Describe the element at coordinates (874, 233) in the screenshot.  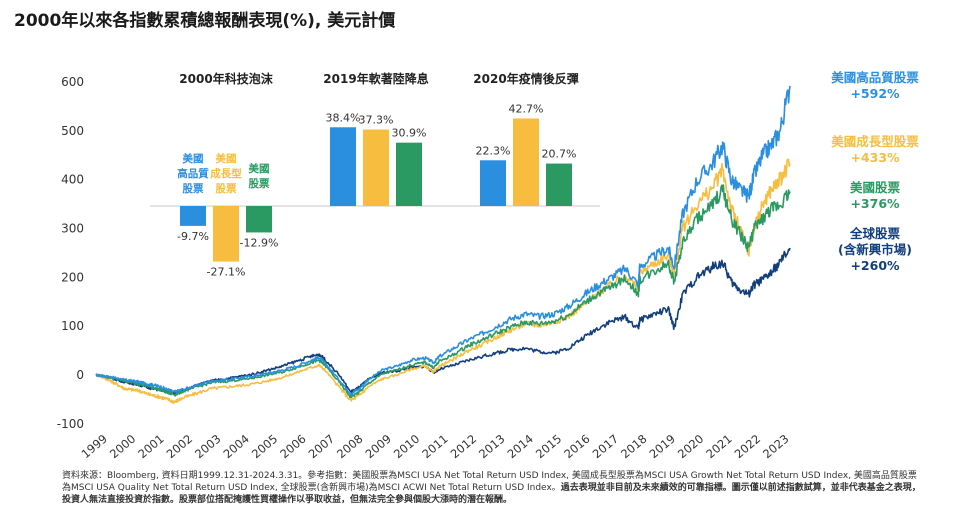
I see `legend-global-name-1: 全球股票` at that location.